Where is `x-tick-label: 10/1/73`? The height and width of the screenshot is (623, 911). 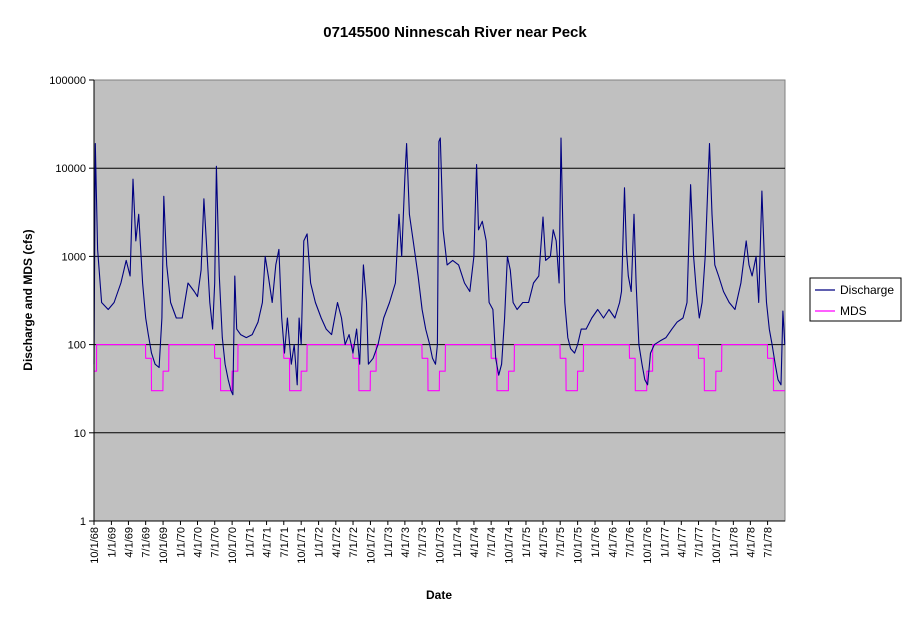
x-tick-label: 10/1/73 is located at coordinates (441, 545).